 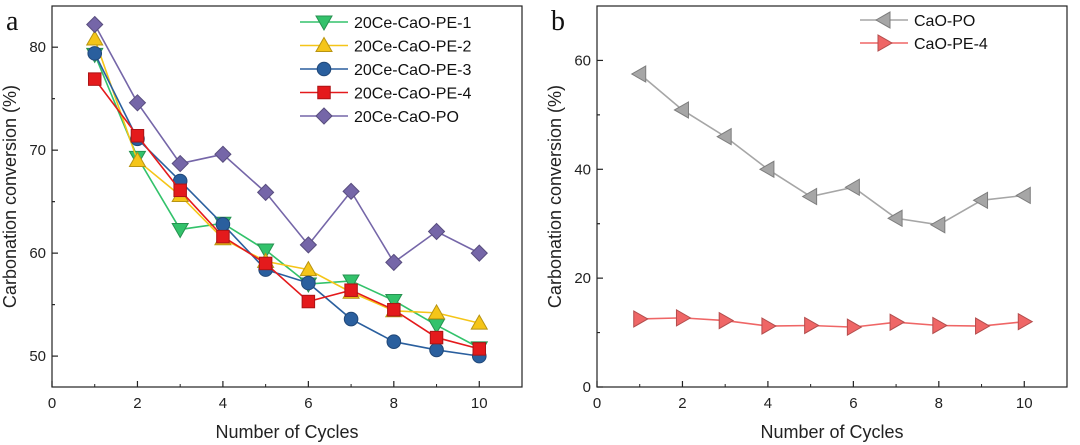 I want to click on y-tick-label: 20, so click(x=582, y=278).